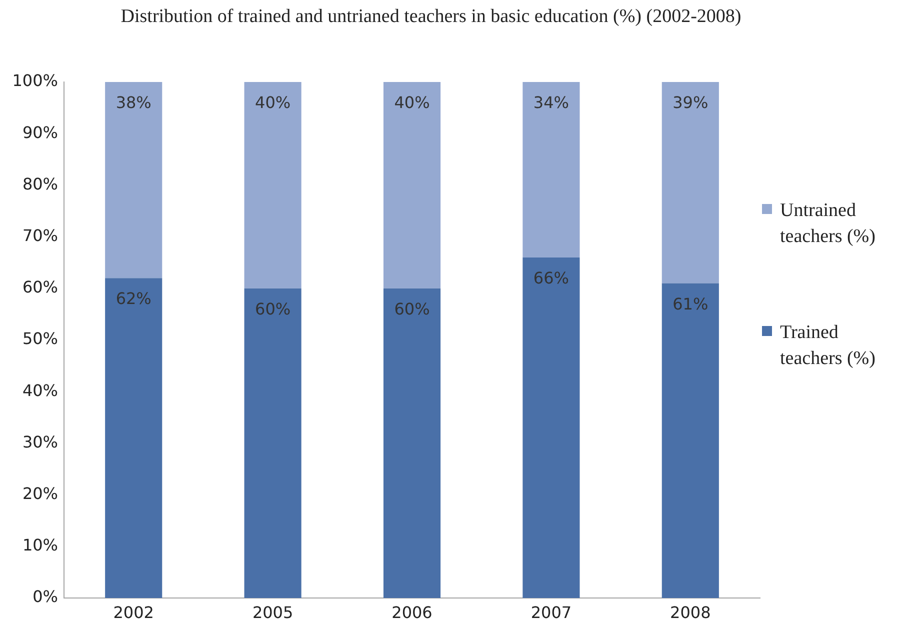 This screenshot has height=626, width=898. Describe the element at coordinates (40, 235) in the screenshot. I see `y-tick-label: 70%` at that location.